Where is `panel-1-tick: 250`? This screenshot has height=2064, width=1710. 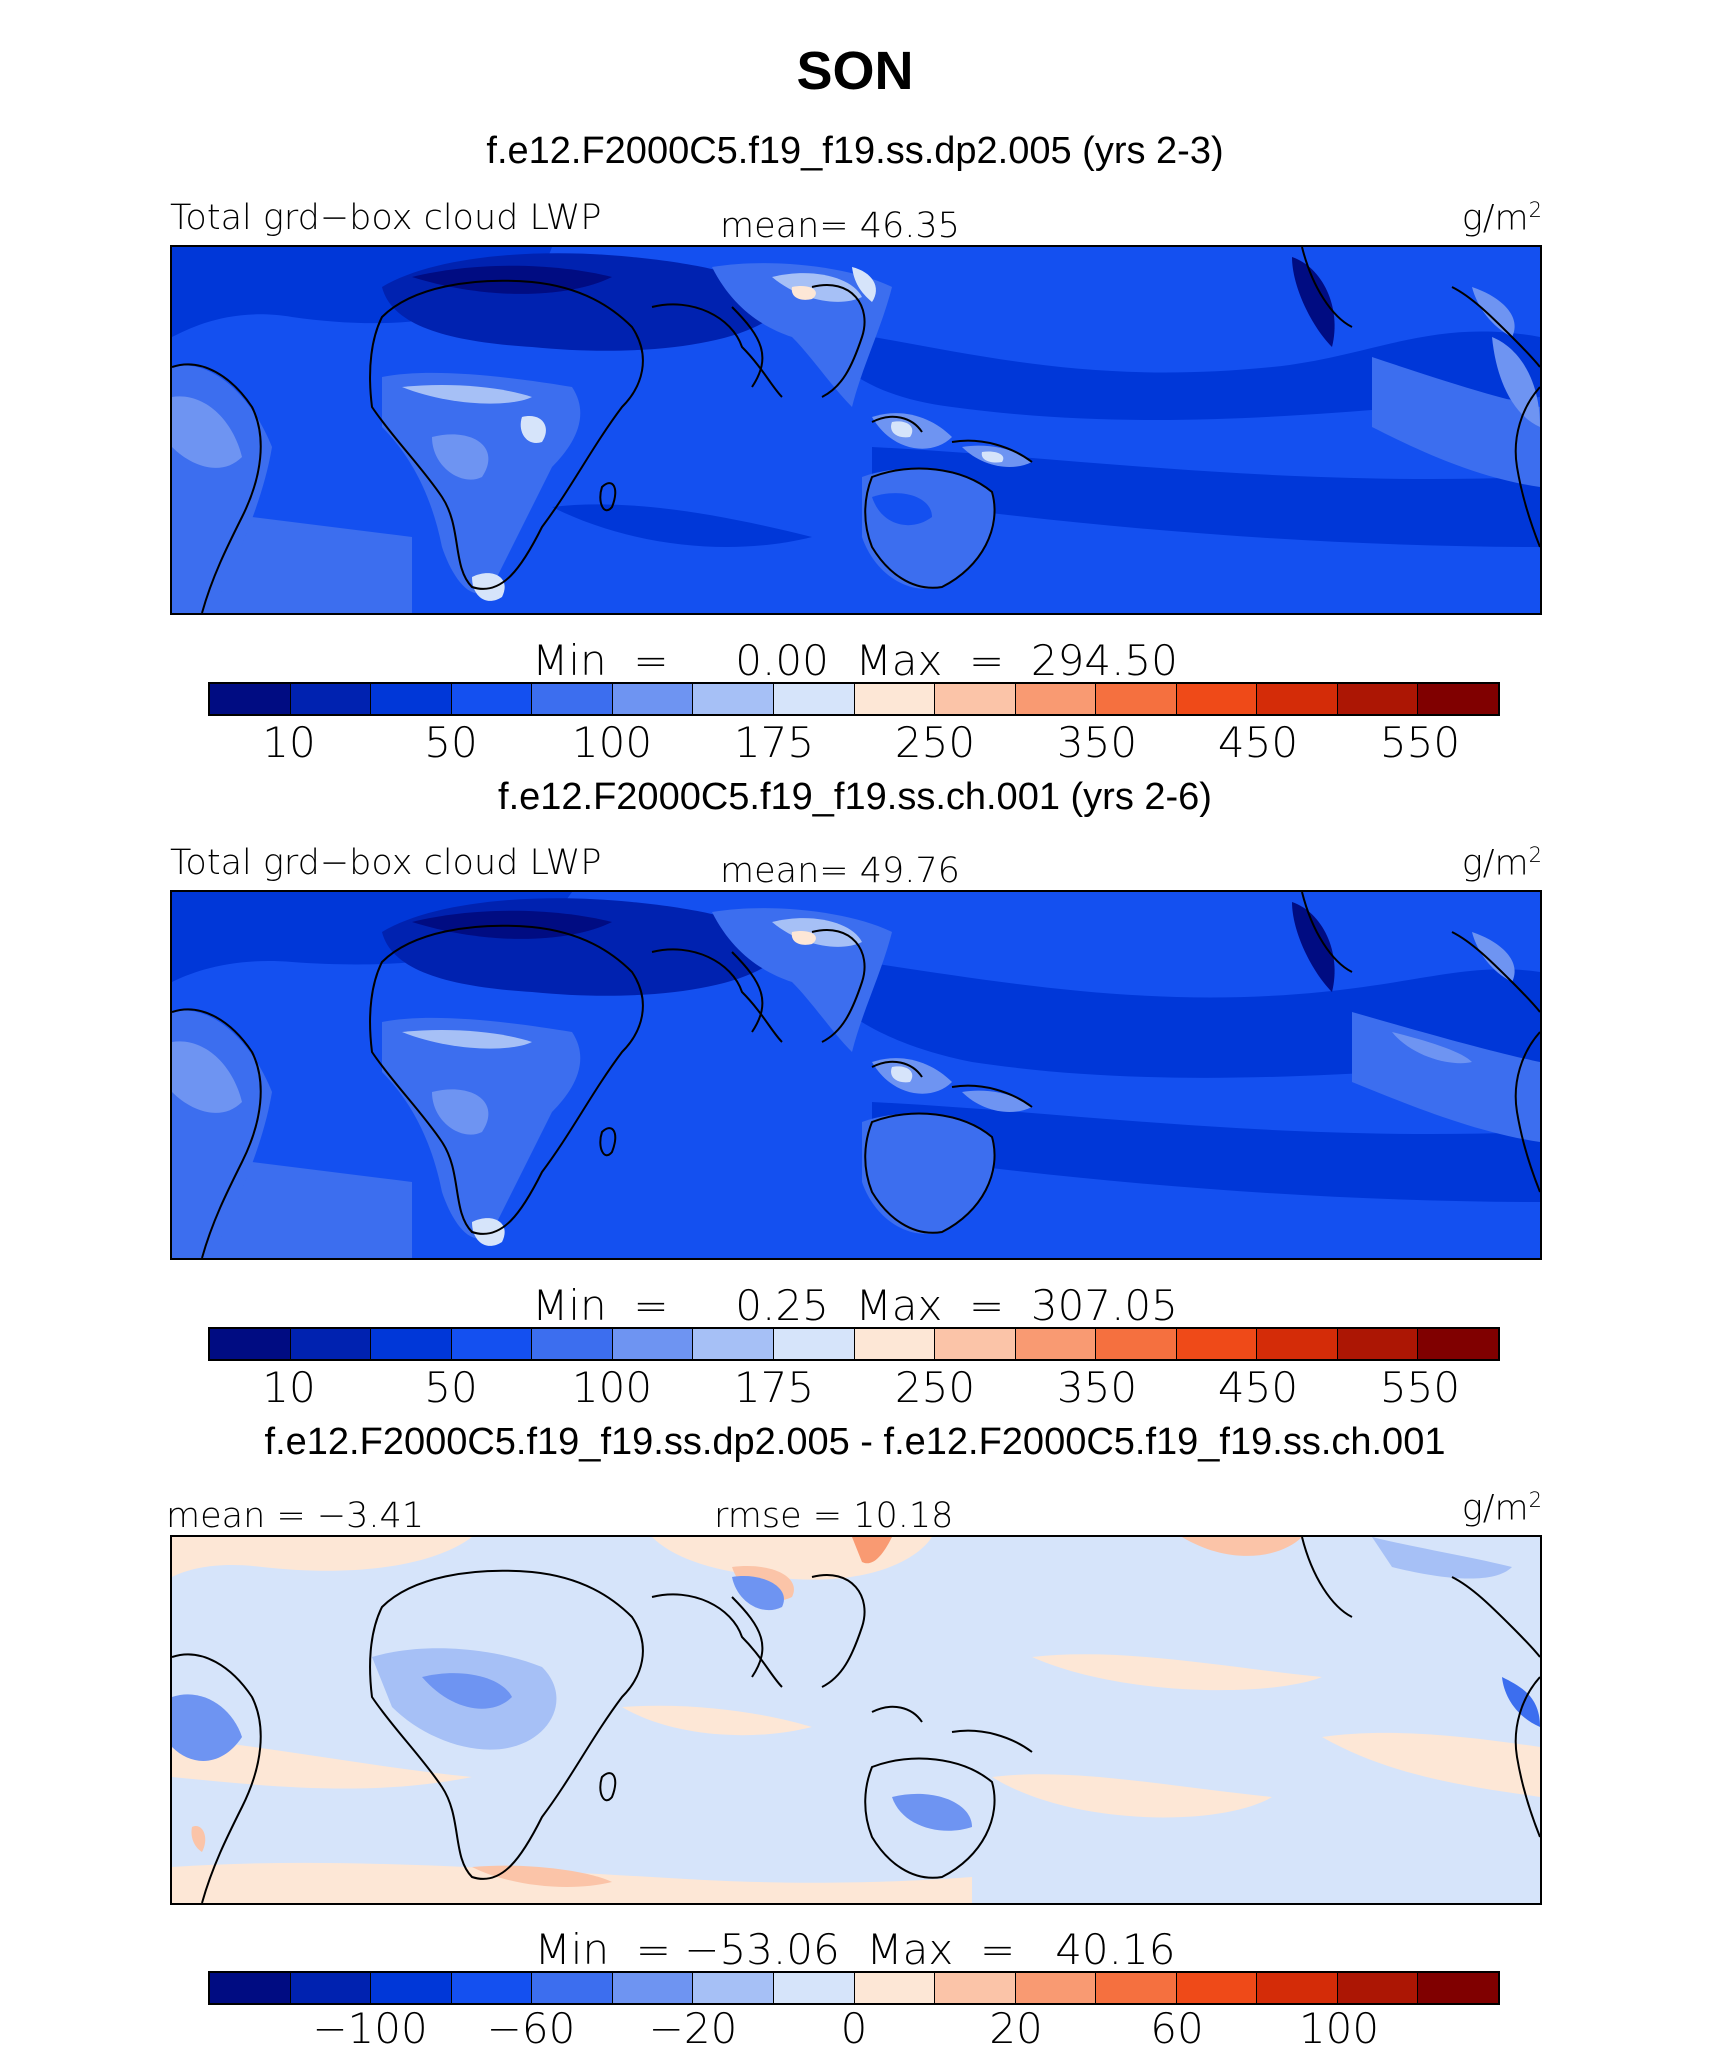 panel-1-tick: 250 is located at coordinates (935, 742).